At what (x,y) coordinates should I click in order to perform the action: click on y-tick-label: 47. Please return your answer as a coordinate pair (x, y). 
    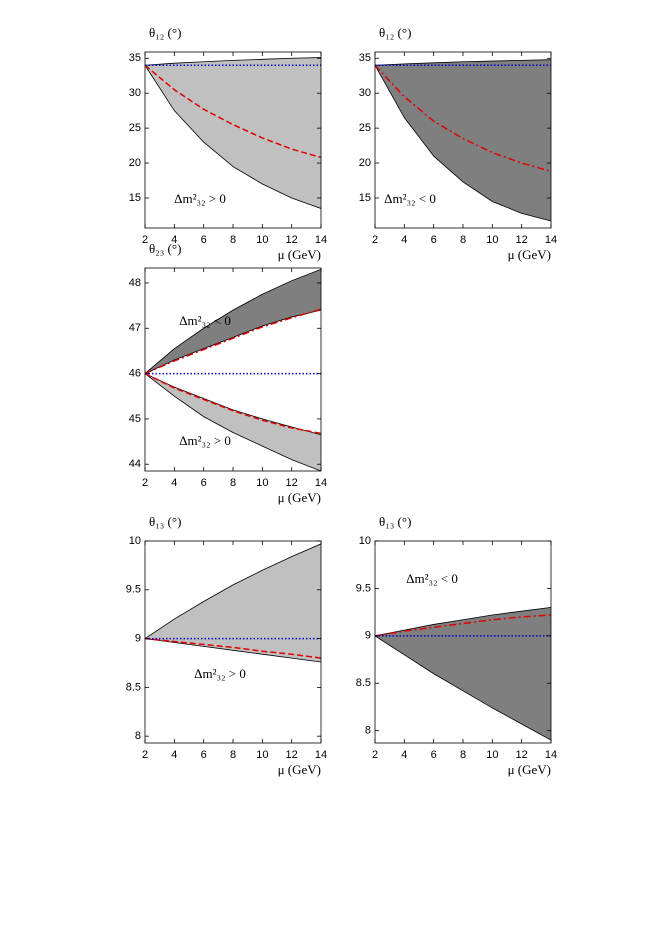
    Looking at the image, I should click on (135, 328).